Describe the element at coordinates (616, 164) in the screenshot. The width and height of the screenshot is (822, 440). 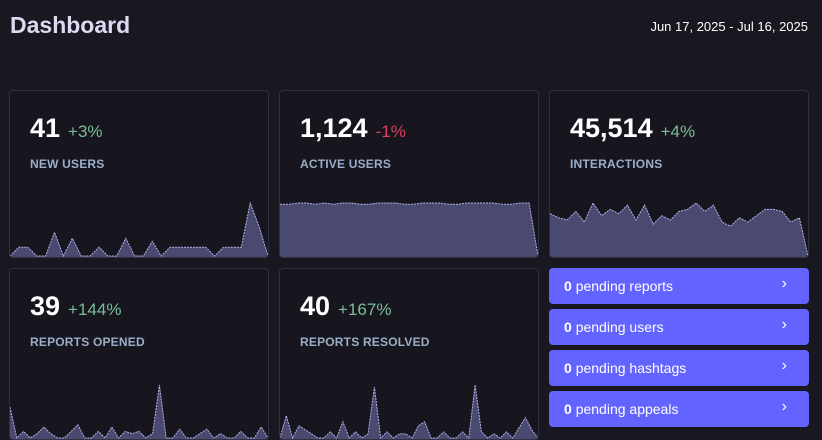
I see `metric-label: INTERACTIONS` at that location.